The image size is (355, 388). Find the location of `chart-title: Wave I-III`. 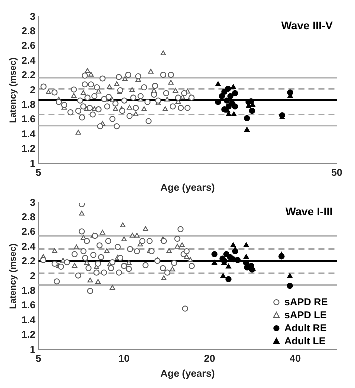

chart-title: Wave I-III is located at coordinates (309, 212).